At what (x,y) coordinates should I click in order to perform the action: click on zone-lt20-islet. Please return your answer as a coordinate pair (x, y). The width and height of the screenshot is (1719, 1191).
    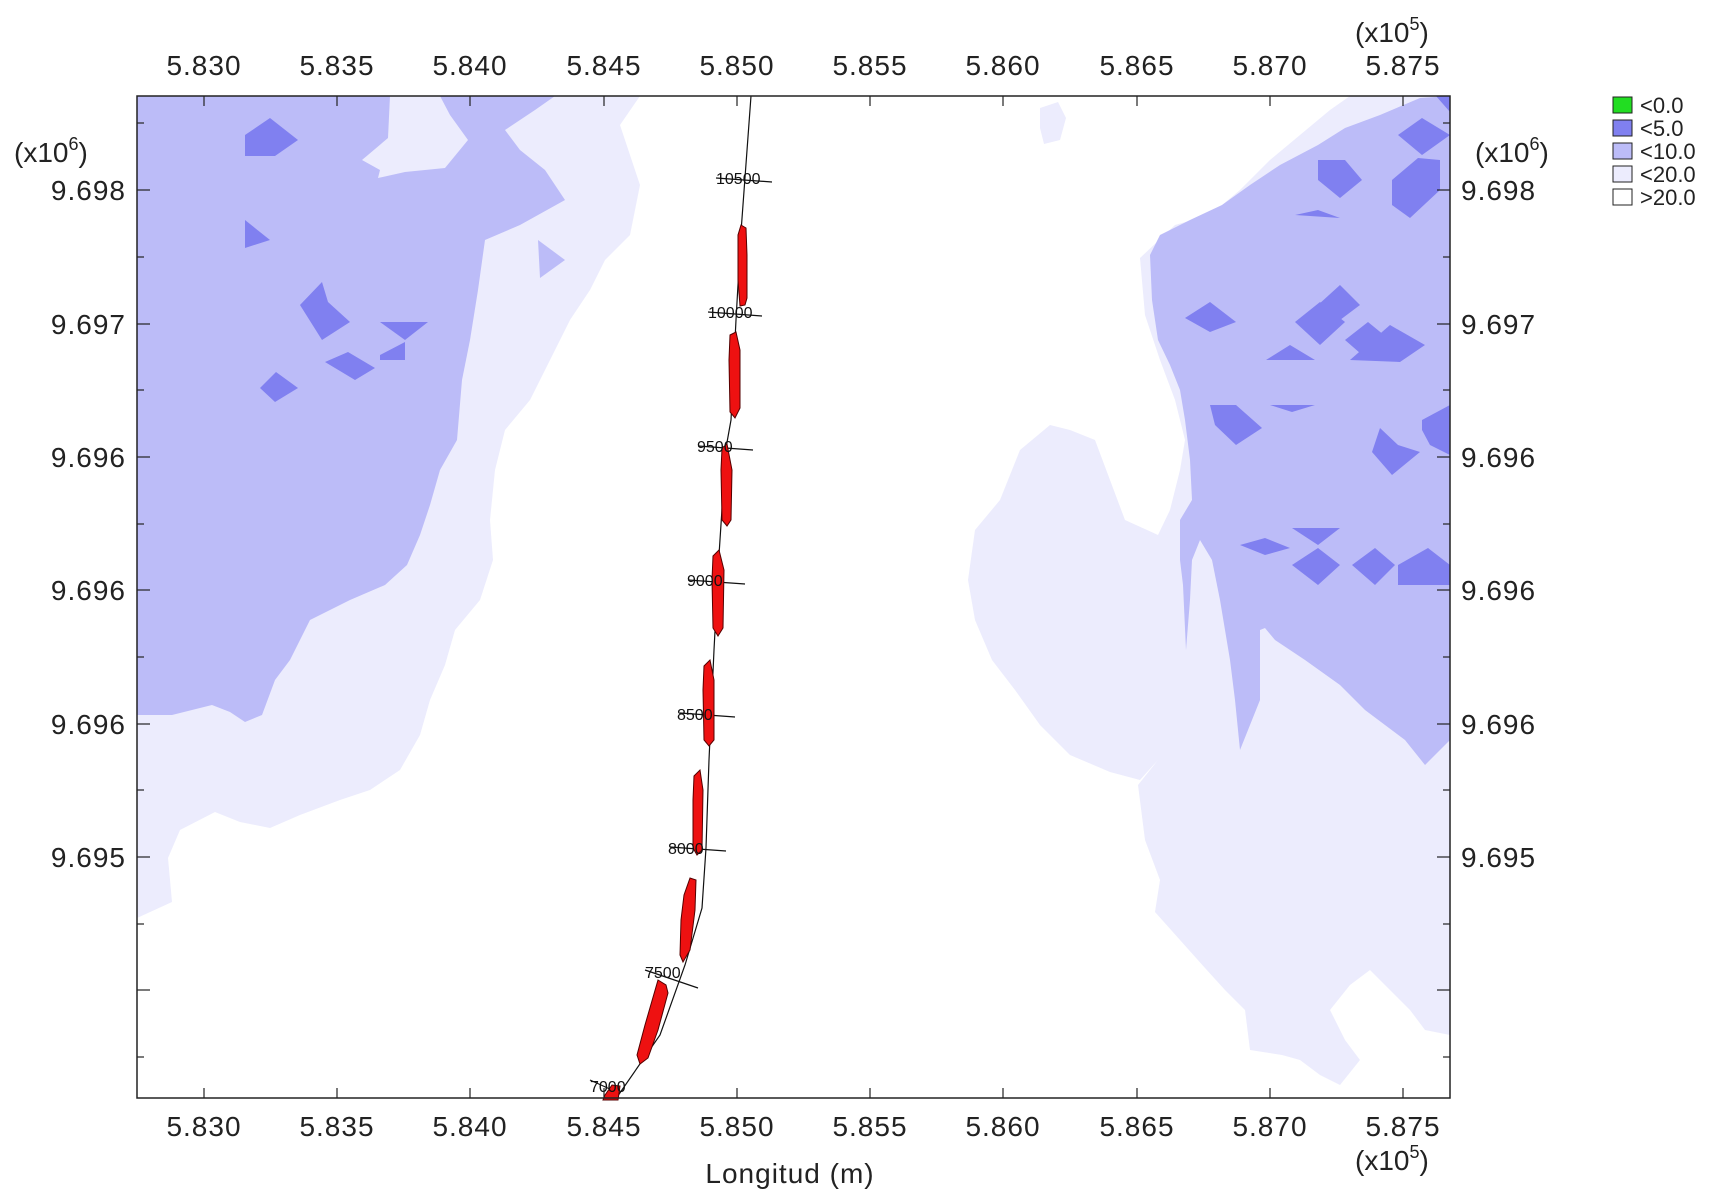
    Looking at the image, I should click on (1053, 123).